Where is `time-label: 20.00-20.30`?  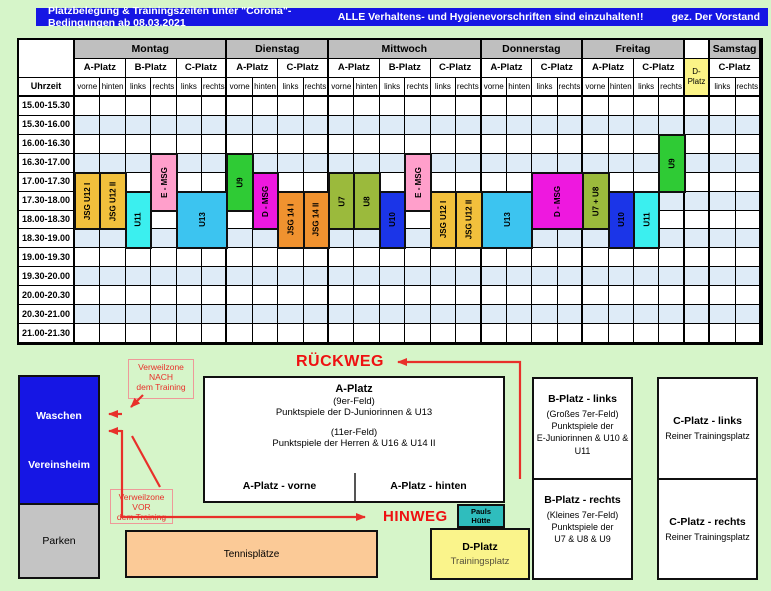
time-label: 20.00-20.30 is located at coordinates (47, 296).